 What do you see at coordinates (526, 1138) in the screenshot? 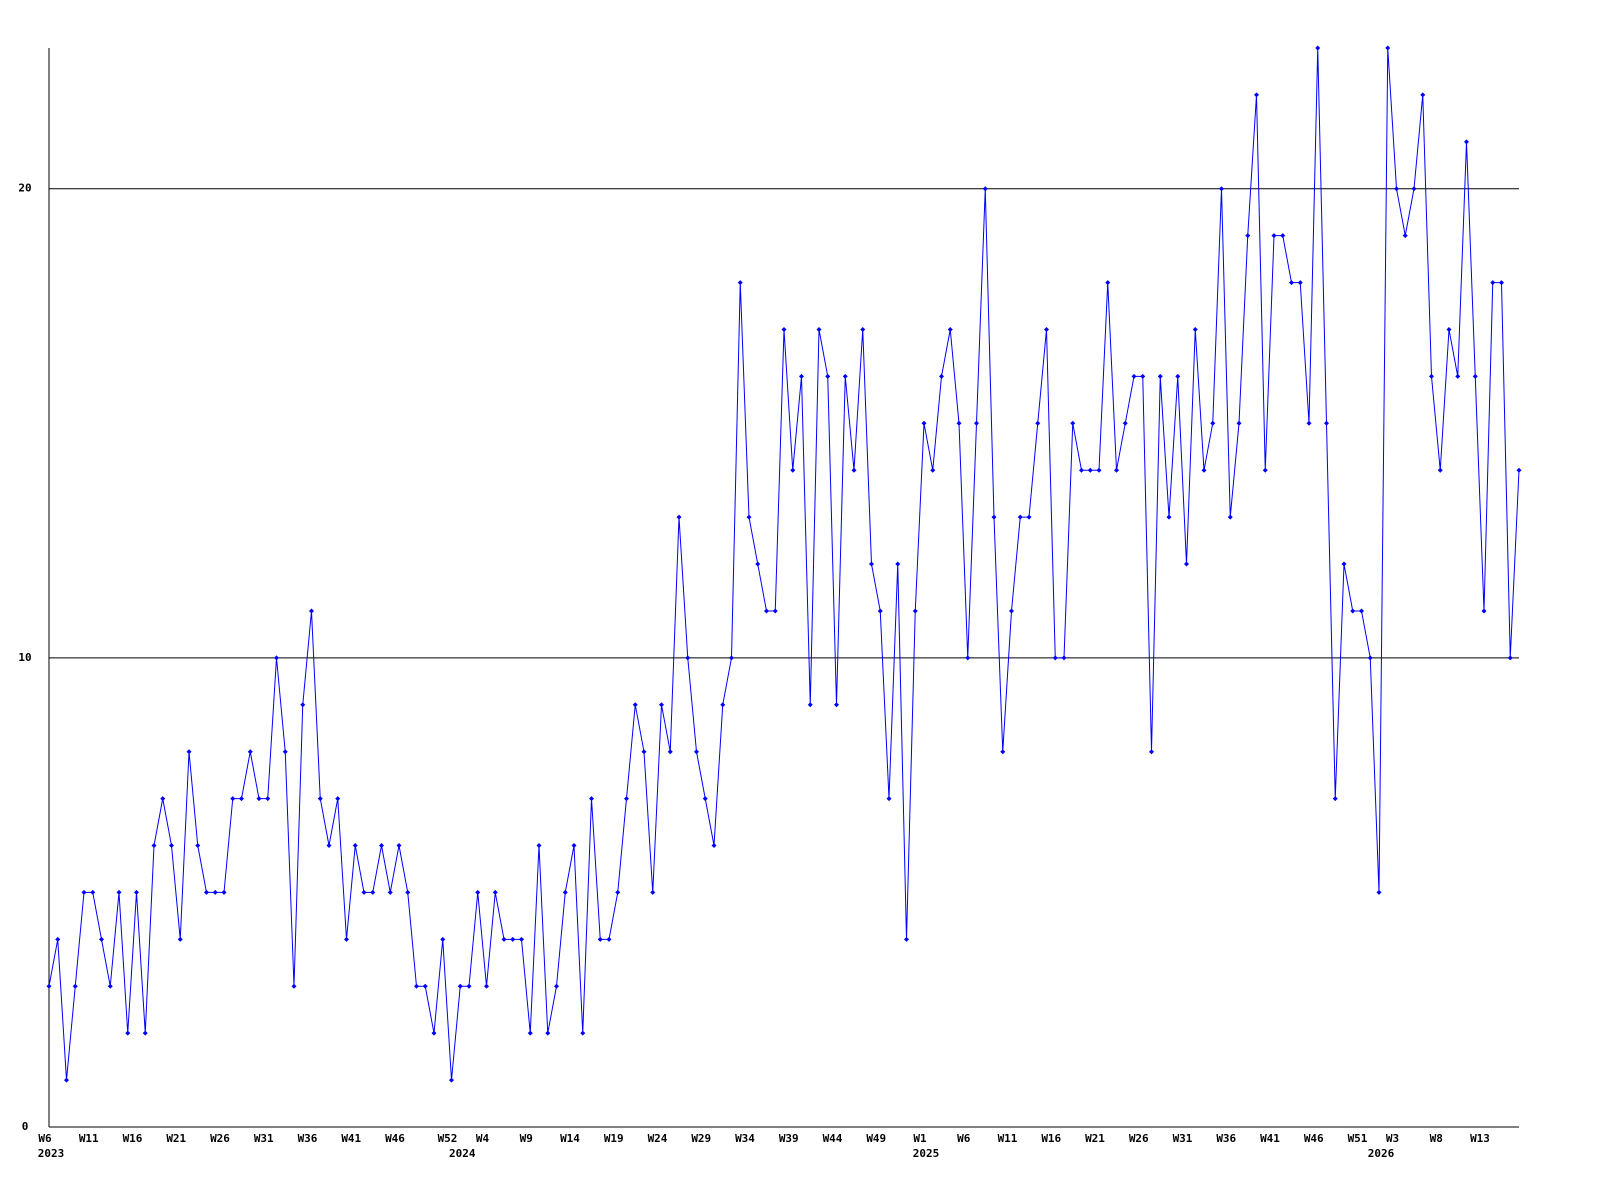
I see `x-tick-label: W9` at bounding box center [526, 1138].